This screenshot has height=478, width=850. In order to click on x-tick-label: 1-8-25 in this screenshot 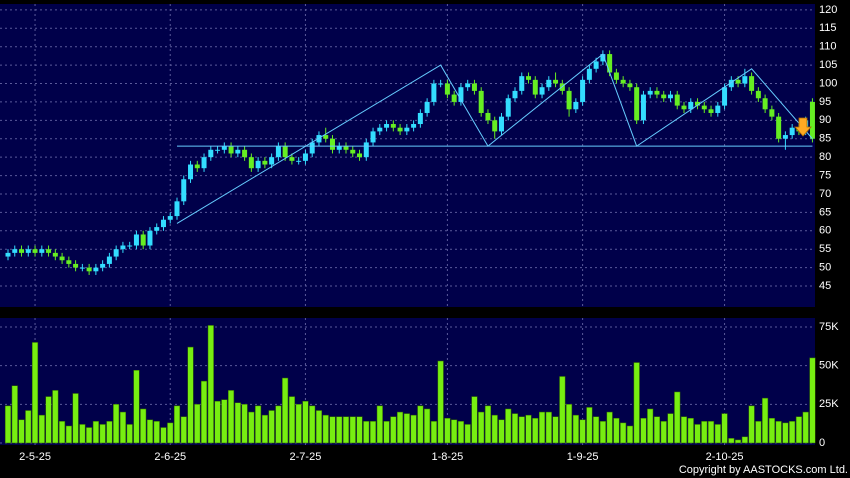, I will do `click(448, 457)`.